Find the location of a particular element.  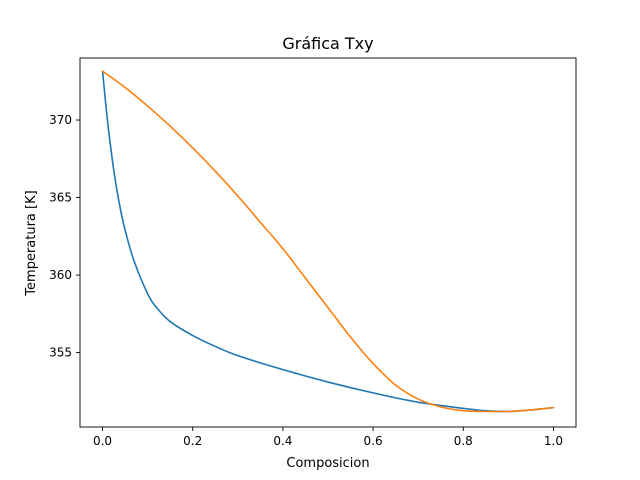

x-tick-label: 0.6 is located at coordinates (373, 441).